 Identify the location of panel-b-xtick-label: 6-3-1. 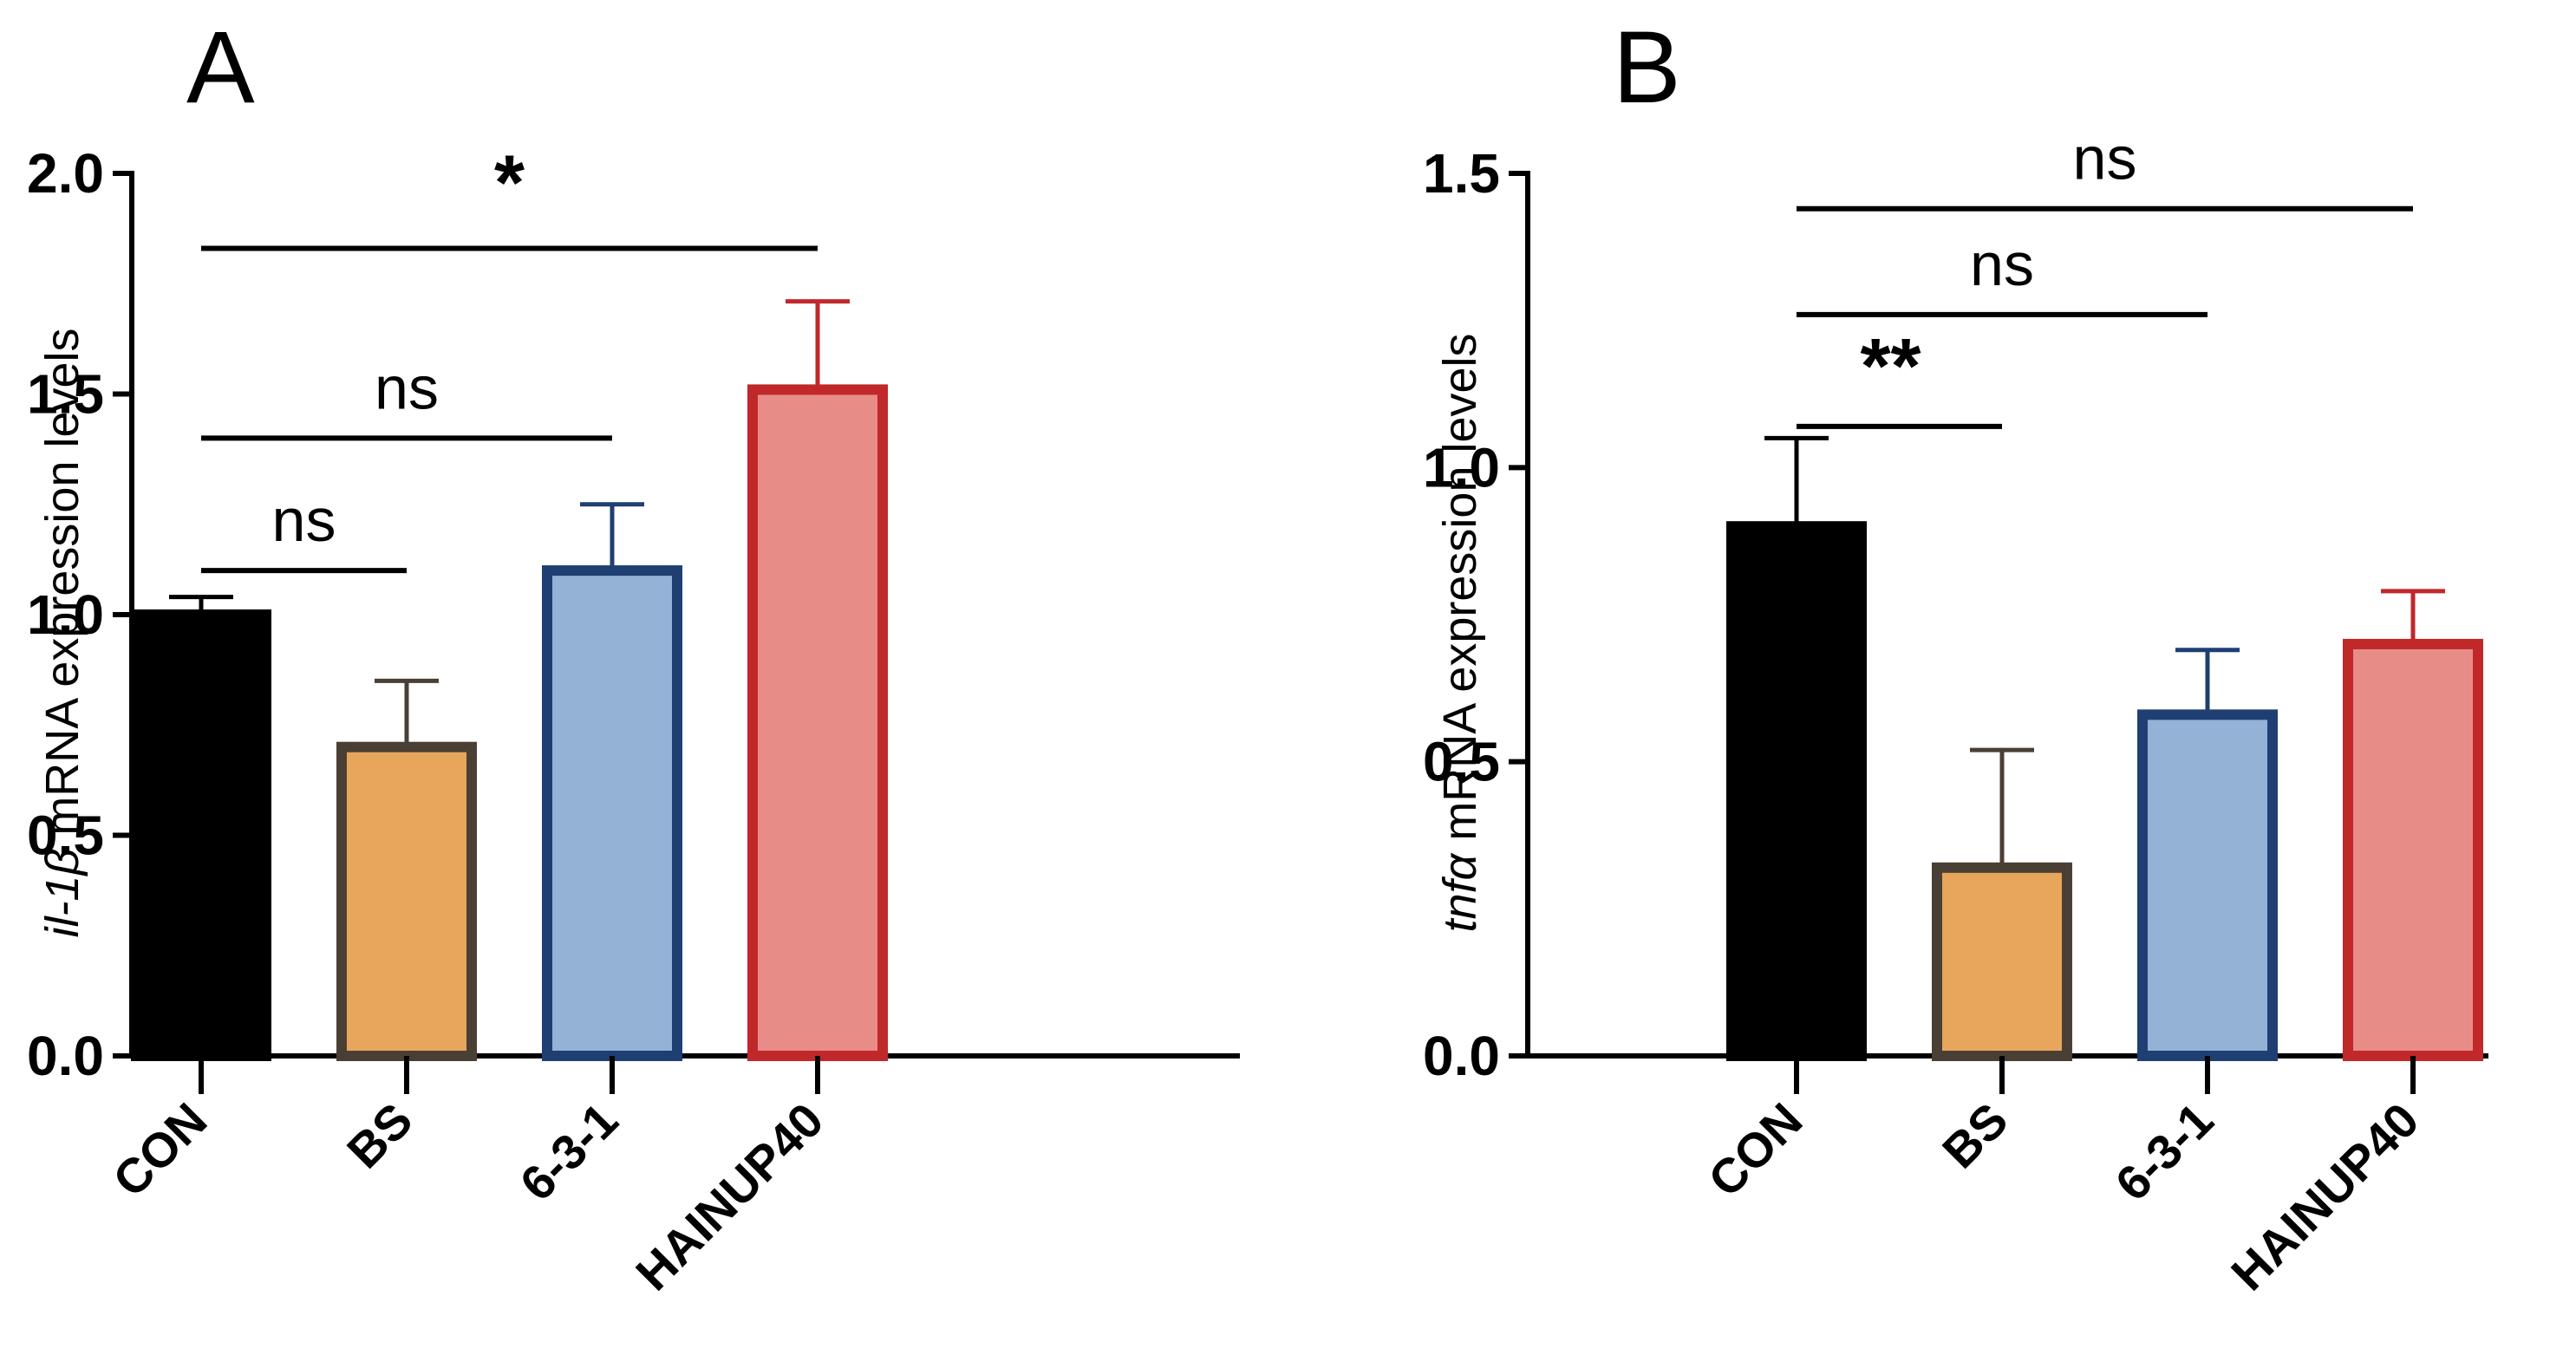
(2164, 1151).